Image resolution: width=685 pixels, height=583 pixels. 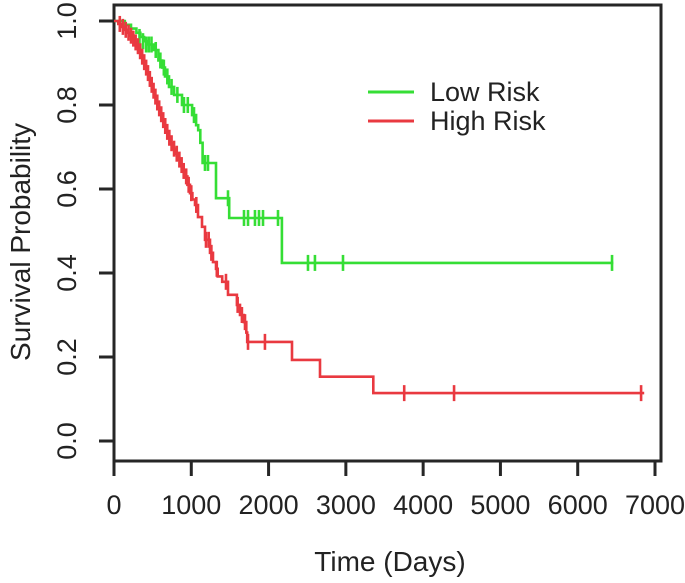 I want to click on legend-label-high-risk: High Risk, so click(x=488, y=121).